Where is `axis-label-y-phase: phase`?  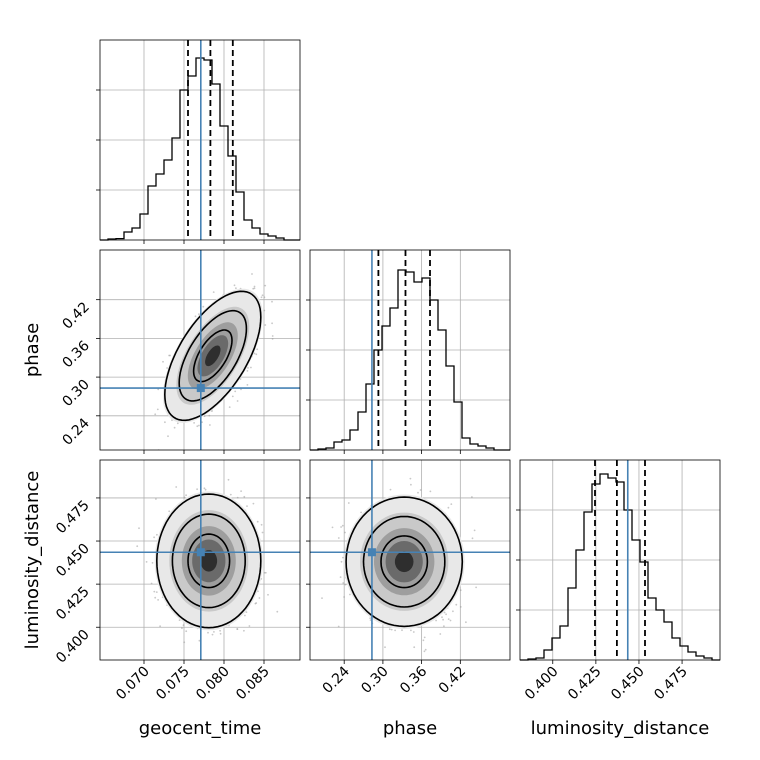 axis-label-y-phase: phase is located at coordinates (32, 350).